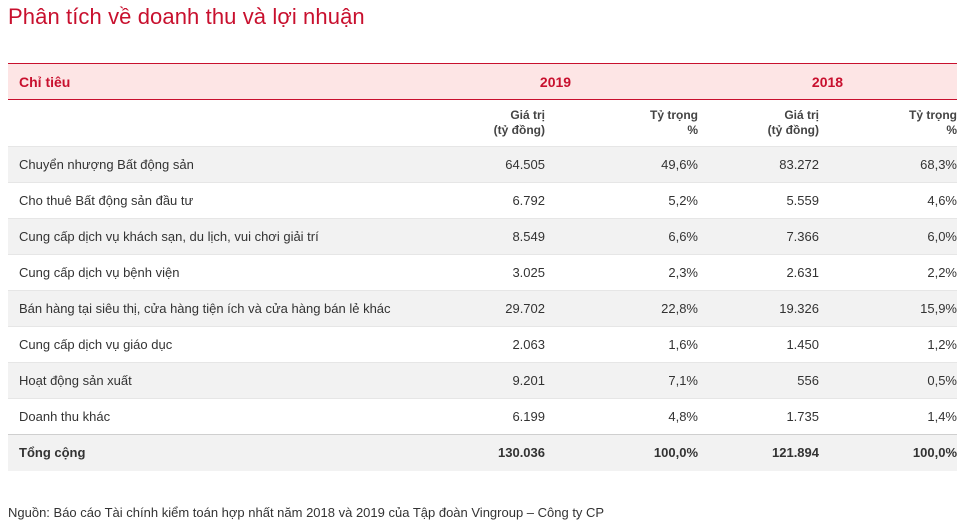 Image resolution: width=960 pixels, height=531 pixels. Describe the element at coordinates (683, 416) in the screenshot. I see `share-2019: 4,8%` at that location.